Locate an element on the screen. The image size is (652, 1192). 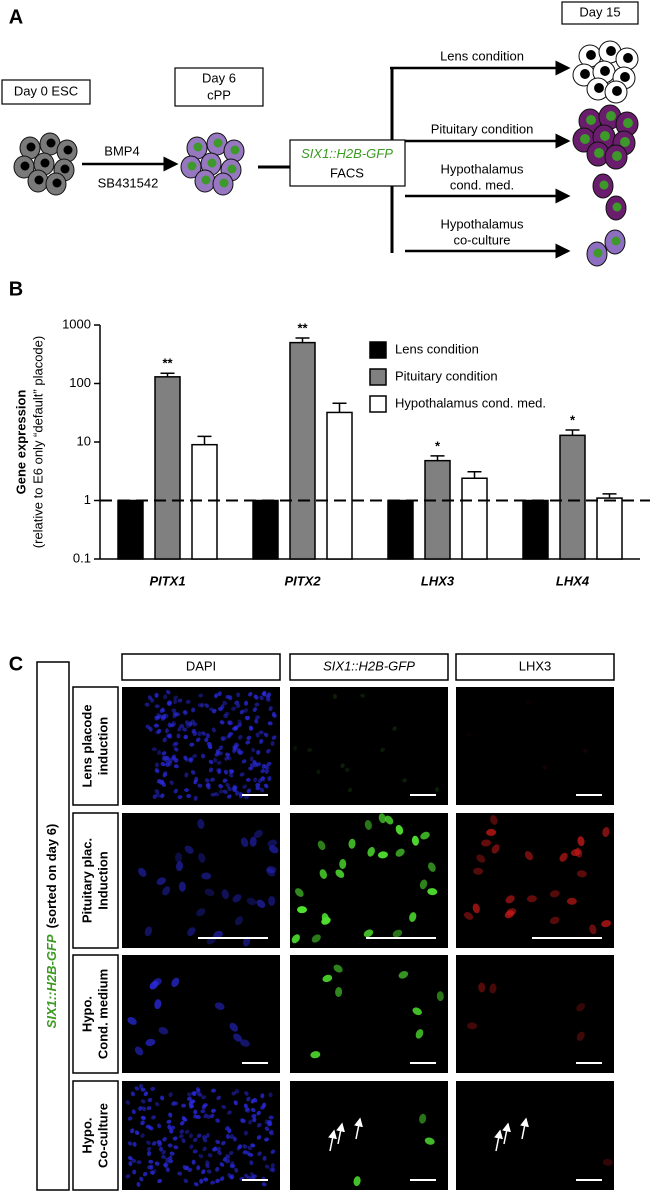
y-tick-label: 1000 is located at coordinates (76, 323).